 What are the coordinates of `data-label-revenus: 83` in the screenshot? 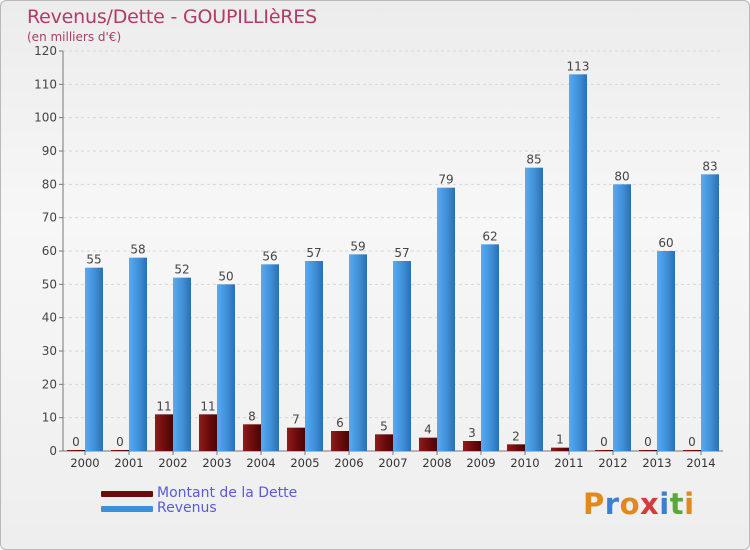 It's located at (709, 166).